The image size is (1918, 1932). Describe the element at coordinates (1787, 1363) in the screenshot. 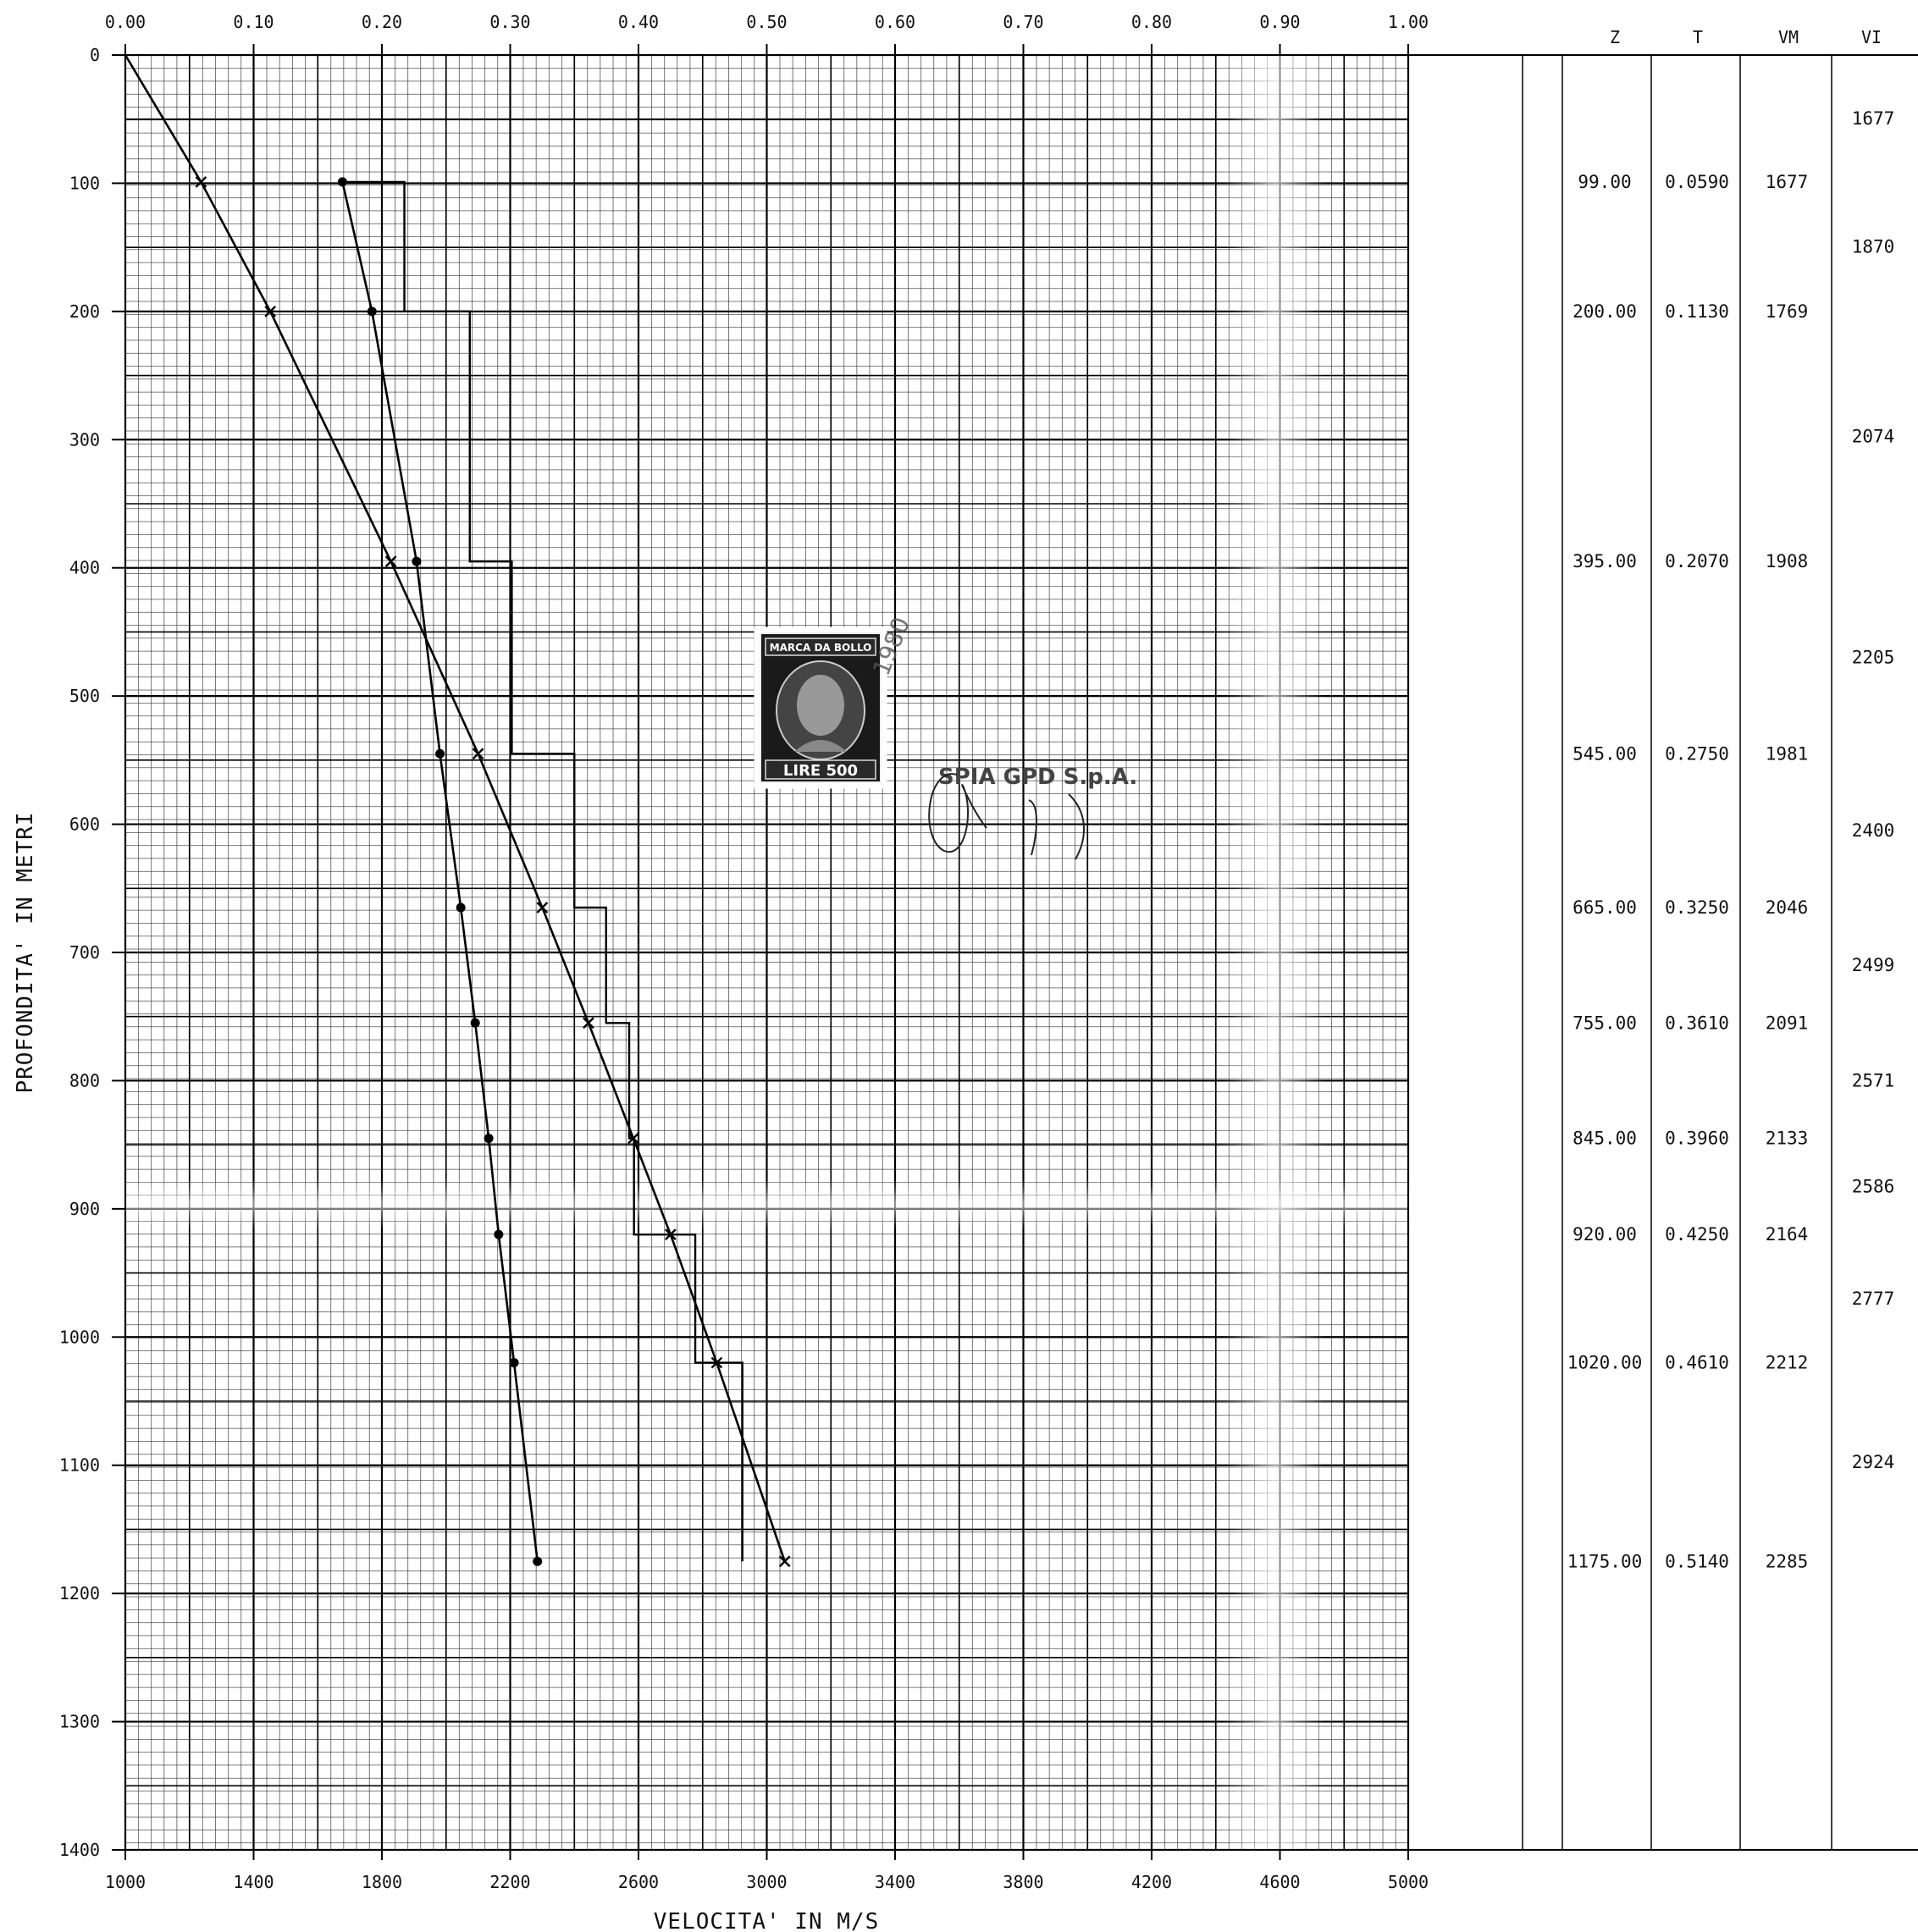

I see `table-cell-vm: 2212` at that location.